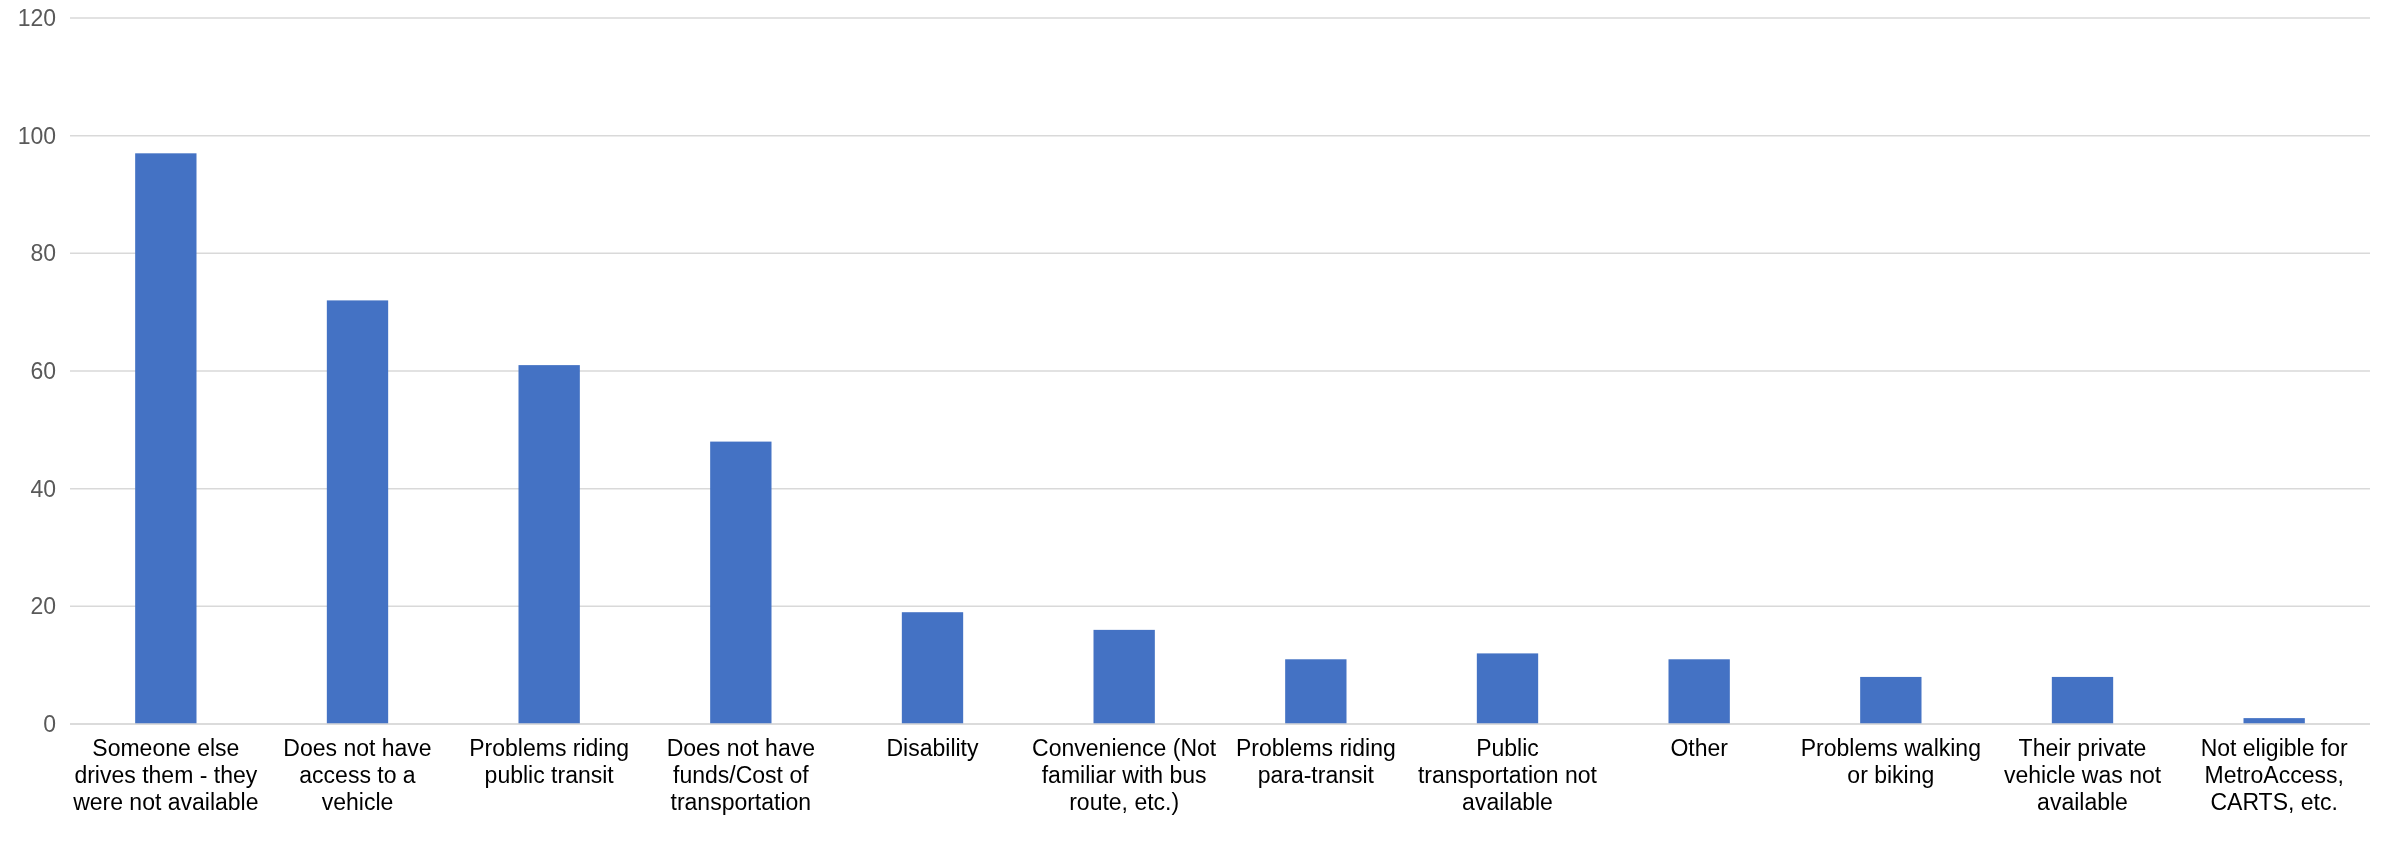  Describe the element at coordinates (165, 775) in the screenshot. I see `x-tick-label: Someone else drives them - they were not available` at that location.